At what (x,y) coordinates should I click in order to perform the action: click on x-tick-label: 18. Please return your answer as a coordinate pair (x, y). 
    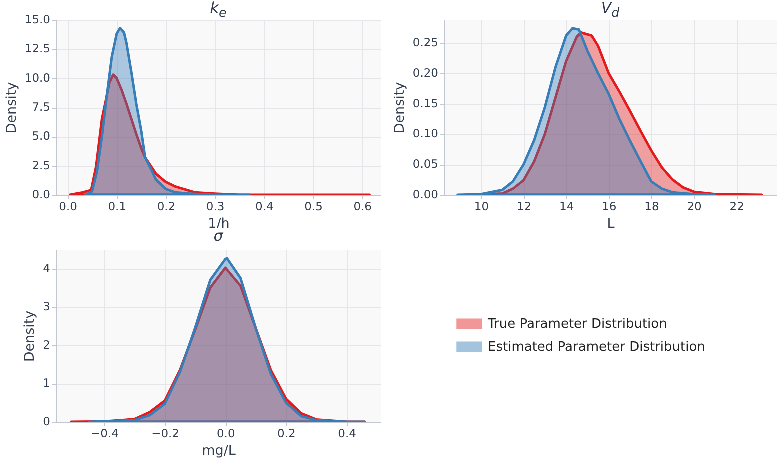
    Looking at the image, I should click on (652, 207).